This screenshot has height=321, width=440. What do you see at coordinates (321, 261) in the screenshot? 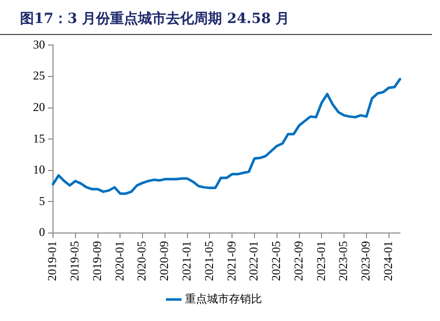
I see `x-tick-label: 2023-01` at bounding box center [321, 261].